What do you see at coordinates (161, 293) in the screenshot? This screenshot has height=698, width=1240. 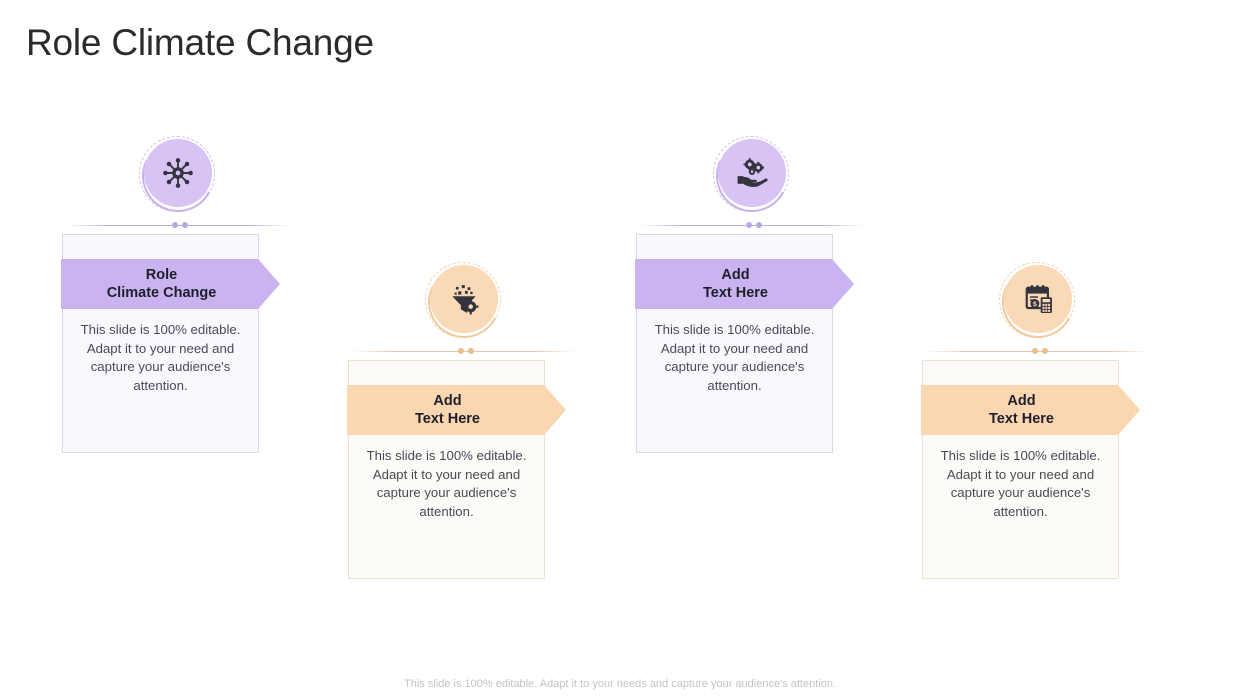 I see `card-heading-line2: Climate Change` at bounding box center [161, 293].